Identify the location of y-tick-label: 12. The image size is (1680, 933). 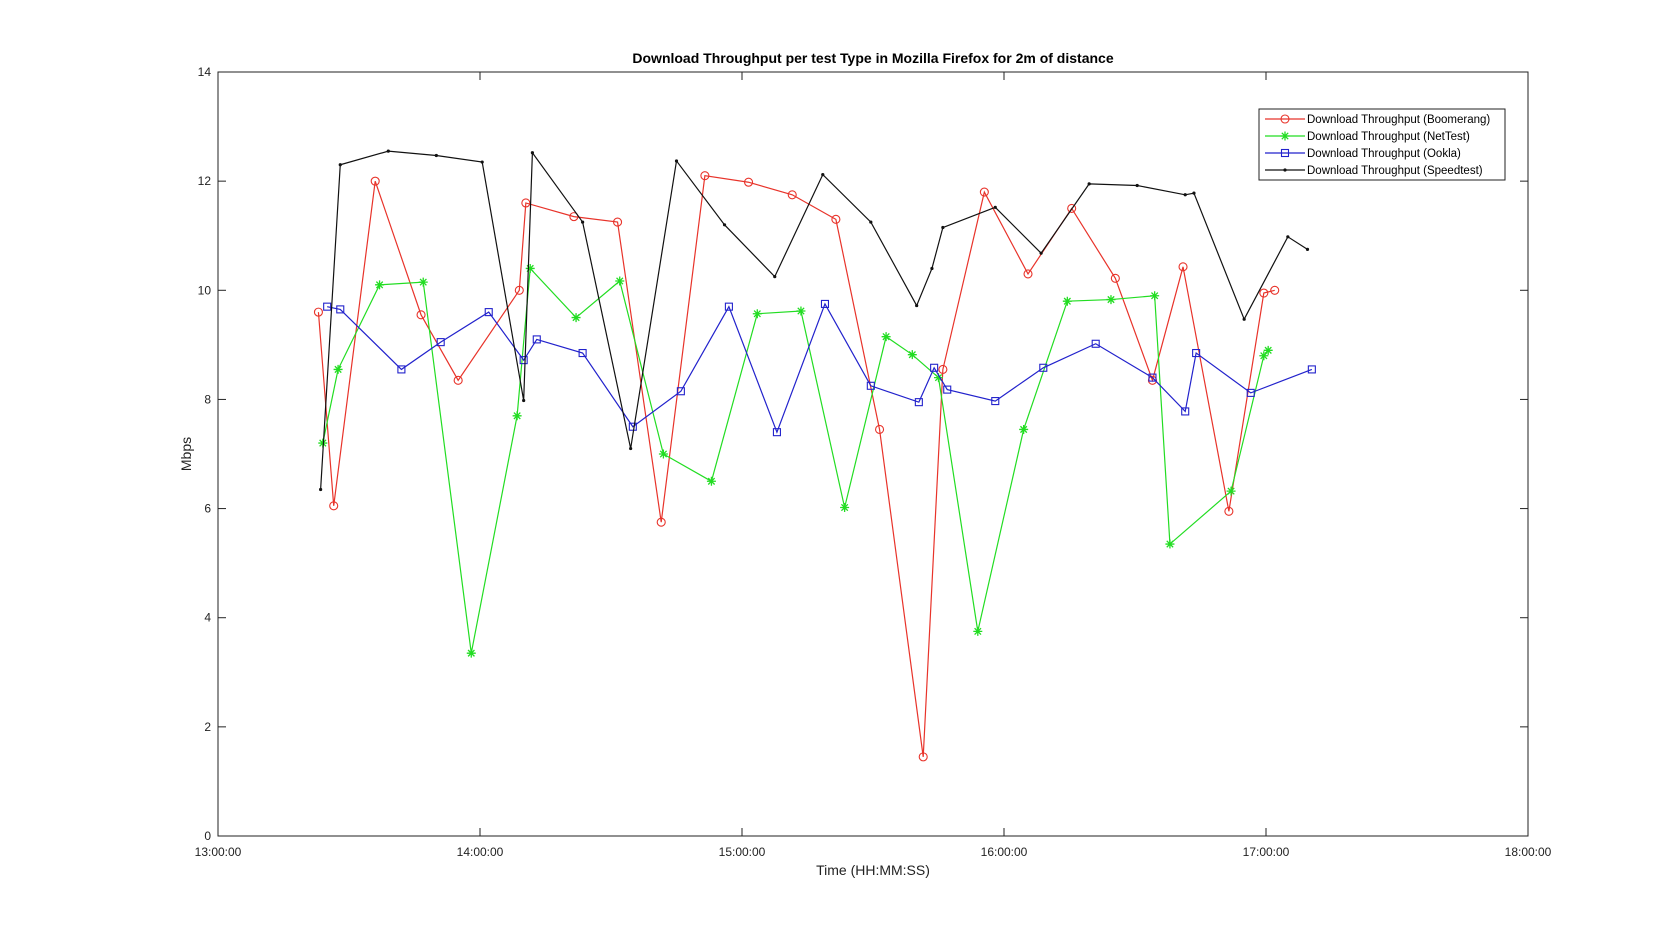
(205, 181).